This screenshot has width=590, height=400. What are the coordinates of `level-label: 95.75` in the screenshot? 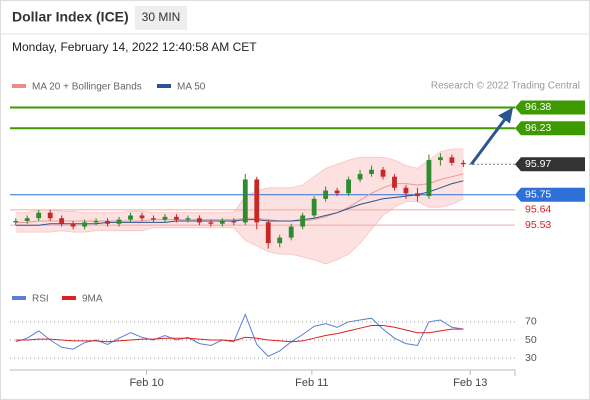 It's located at (538, 194).